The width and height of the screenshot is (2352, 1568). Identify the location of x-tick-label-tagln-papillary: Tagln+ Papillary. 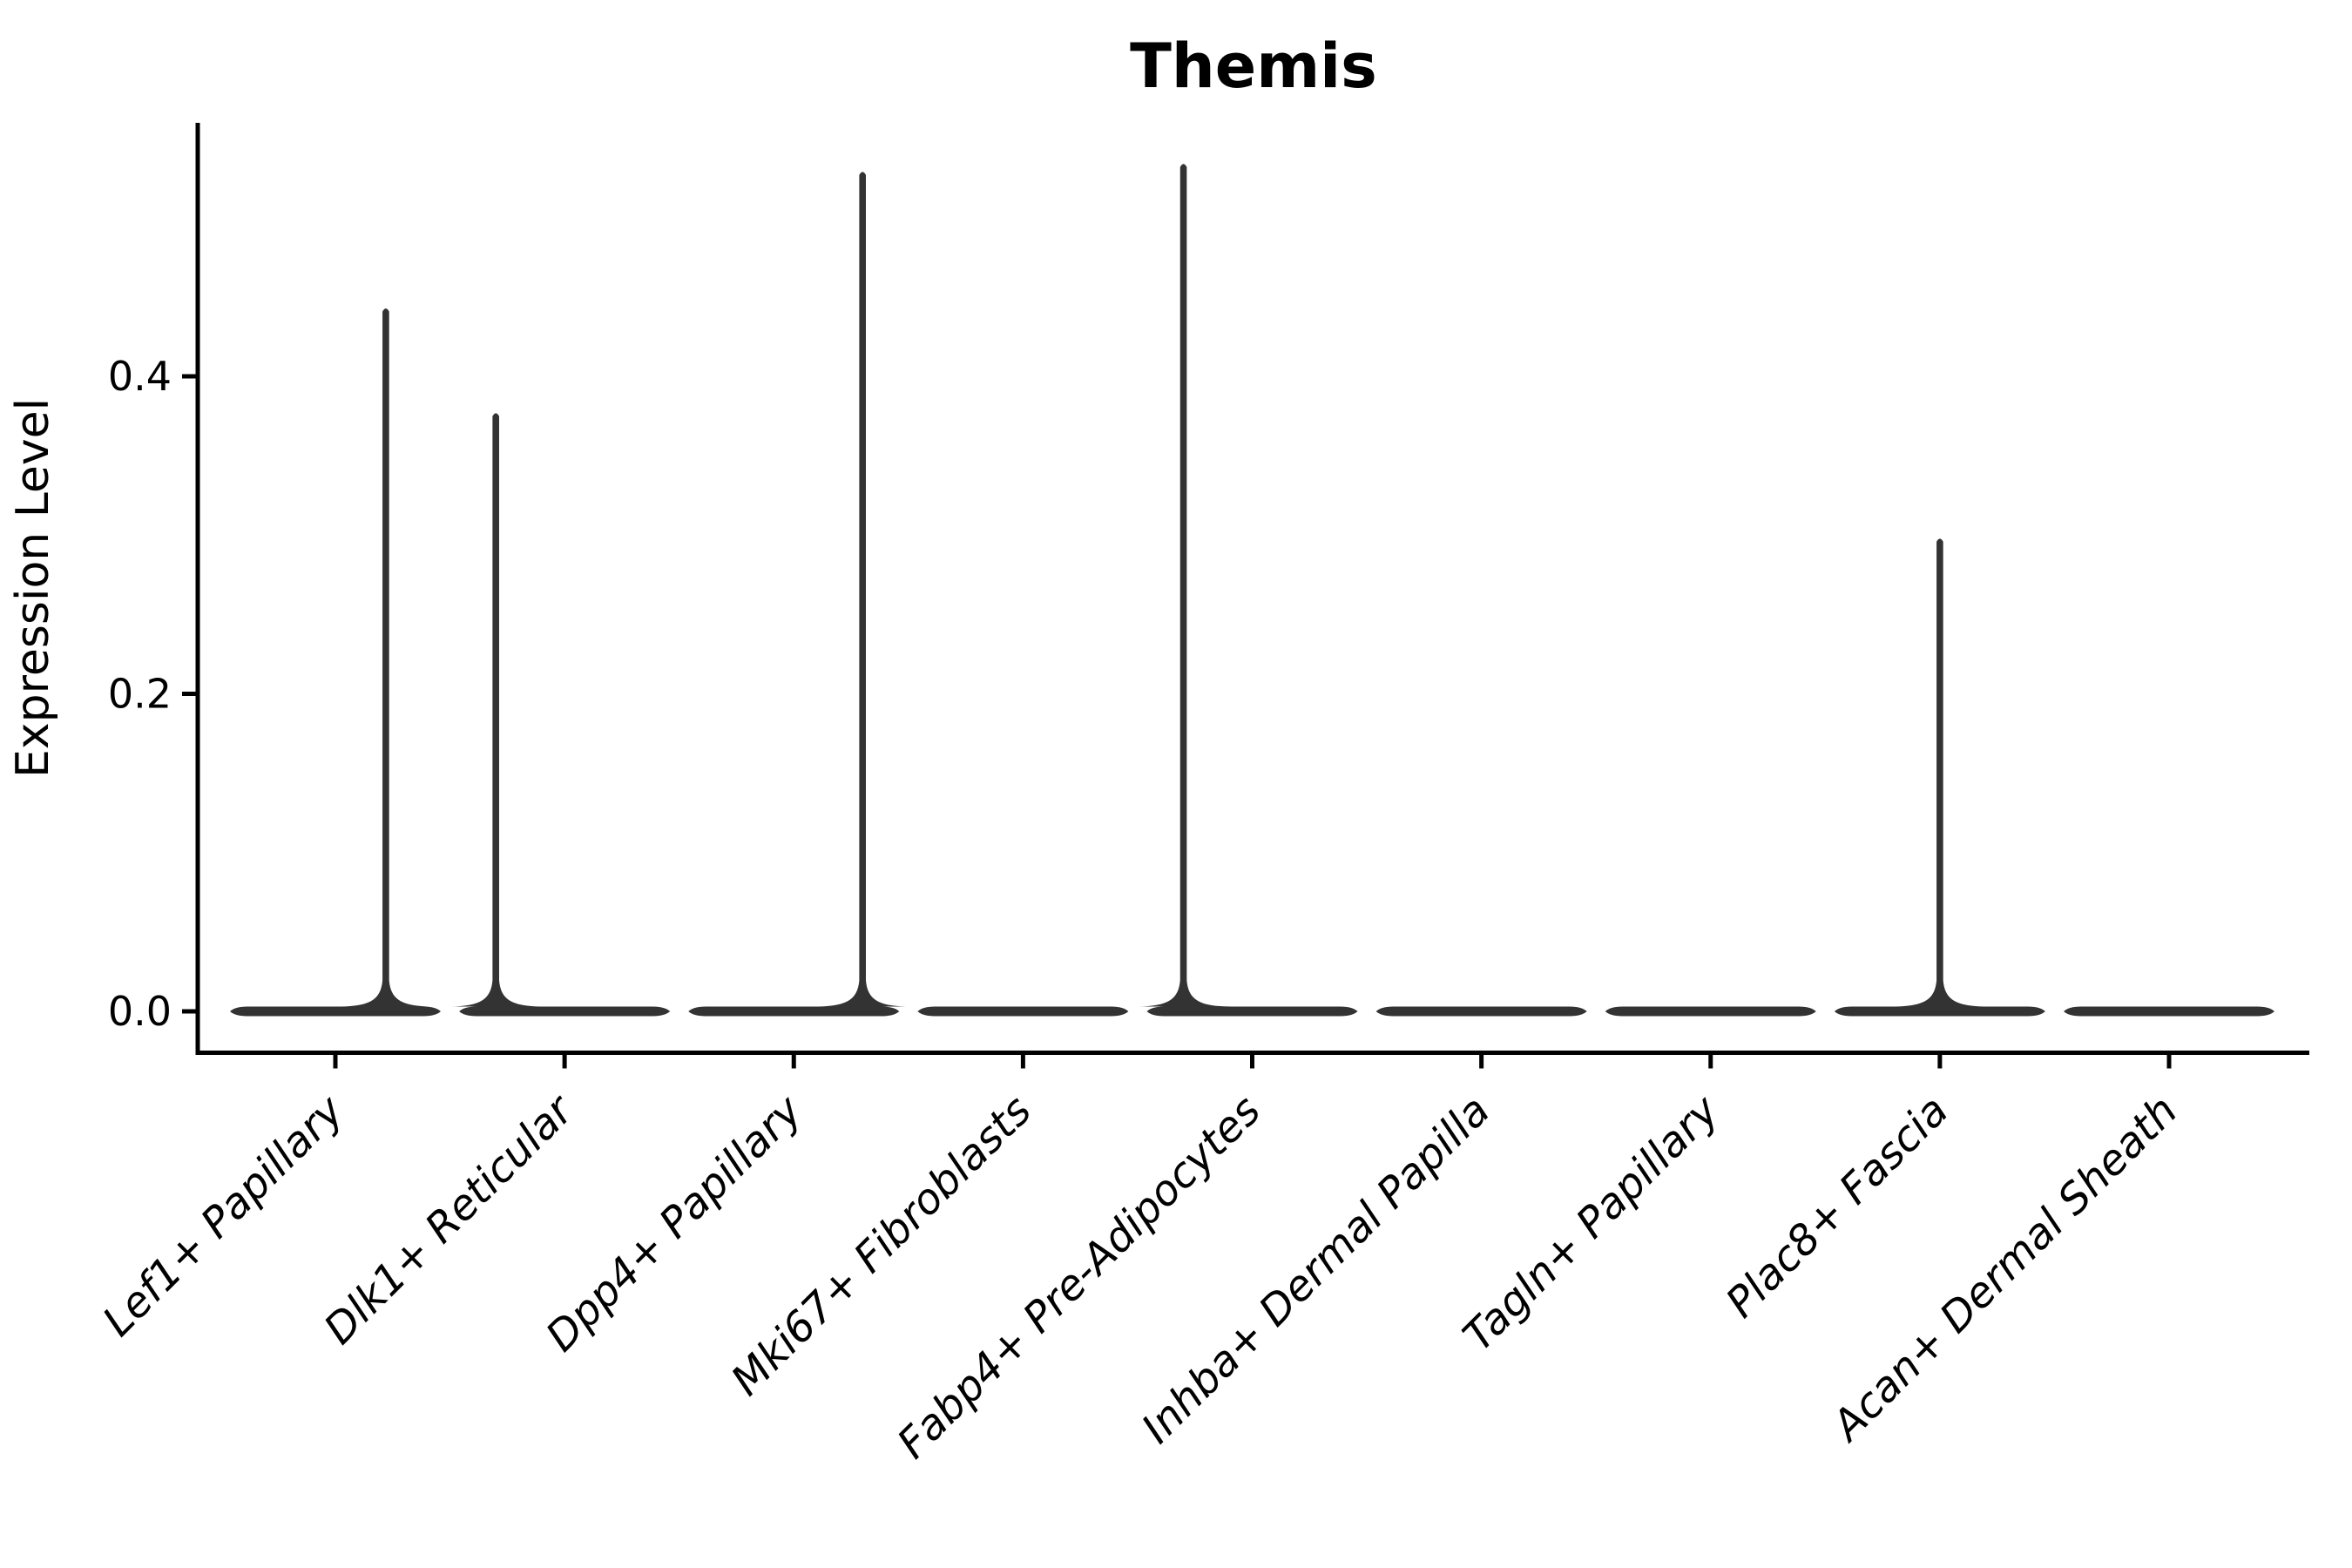
(1591, 1223).